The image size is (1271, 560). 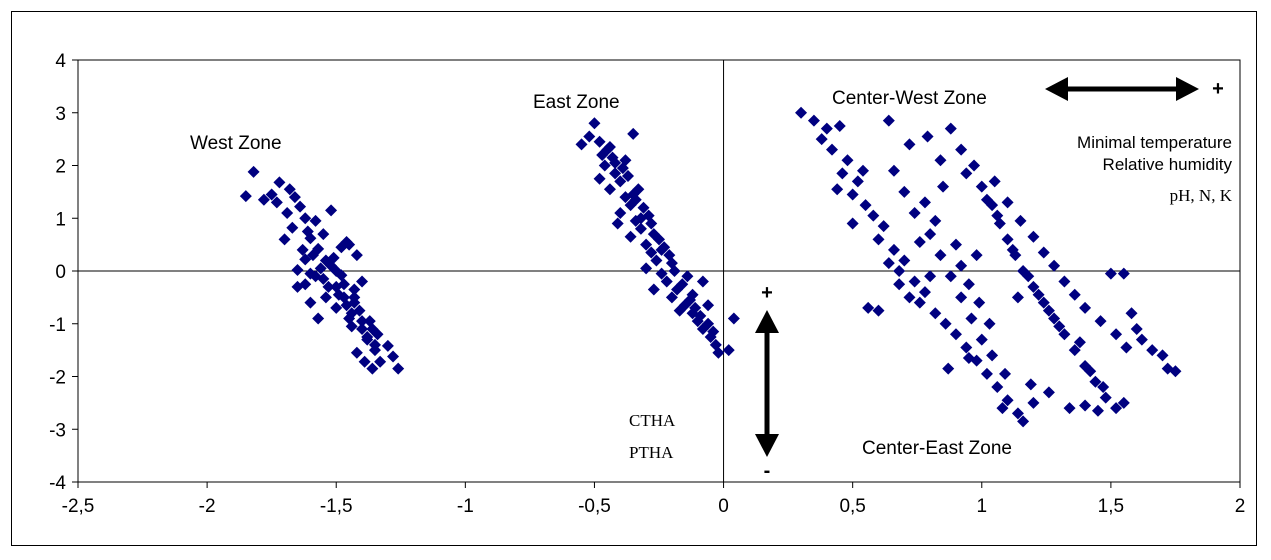 What do you see at coordinates (981, 506) in the screenshot?
I see `x-tick-label: 1` at bounding box center [981, 506].